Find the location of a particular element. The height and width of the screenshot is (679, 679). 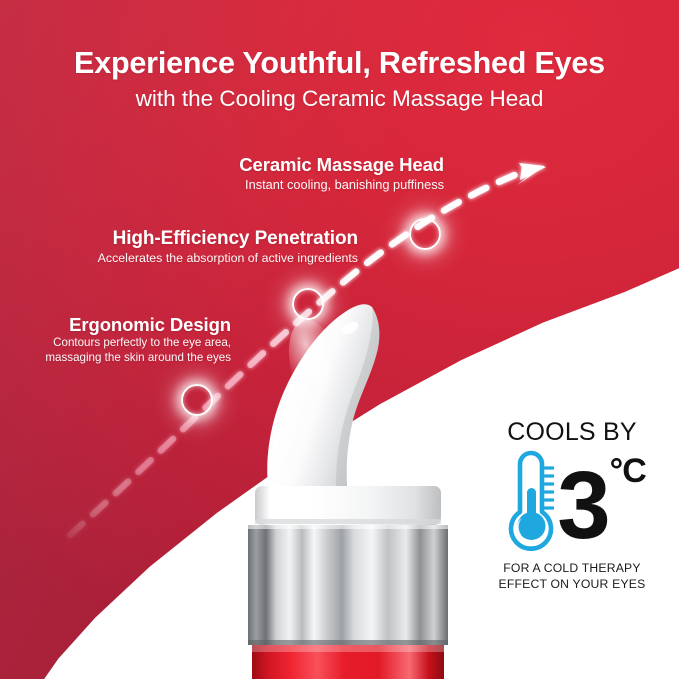

collar-seam is located at coordinates (348, 521).